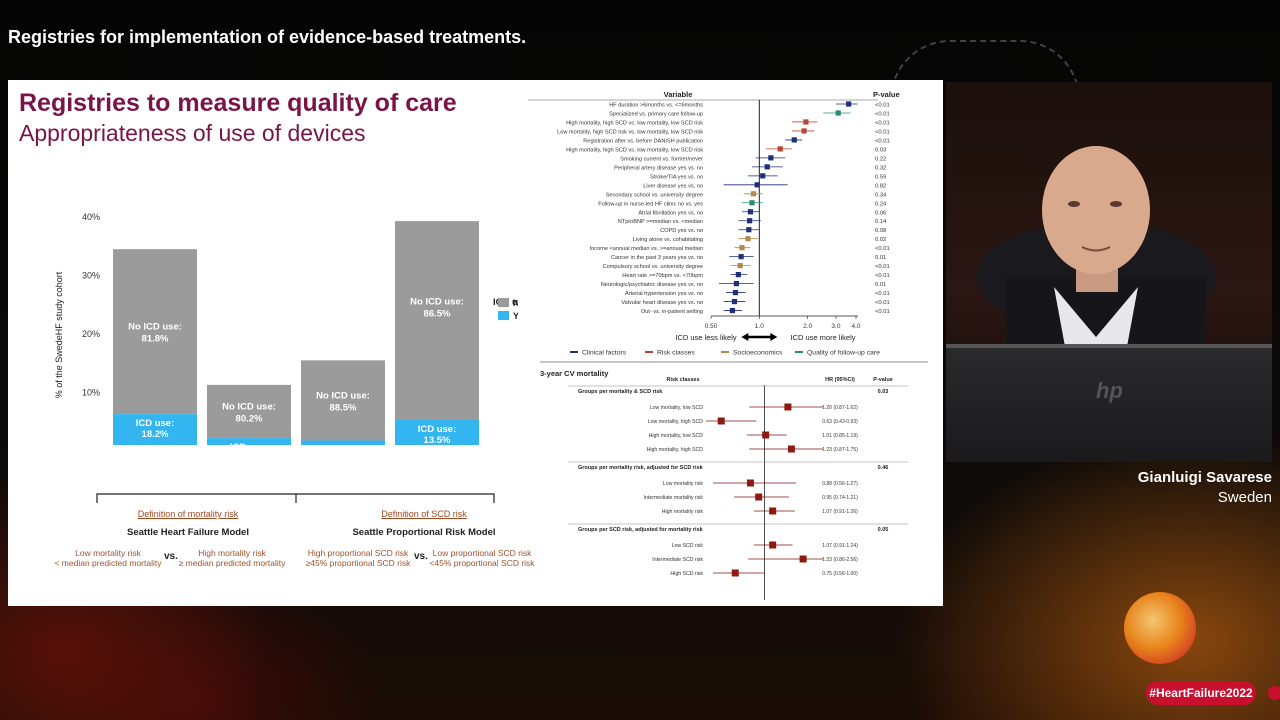 This screenshot has height=720, width=1280. I want to click on forest-row-p: 0.06, so click(880, 213).